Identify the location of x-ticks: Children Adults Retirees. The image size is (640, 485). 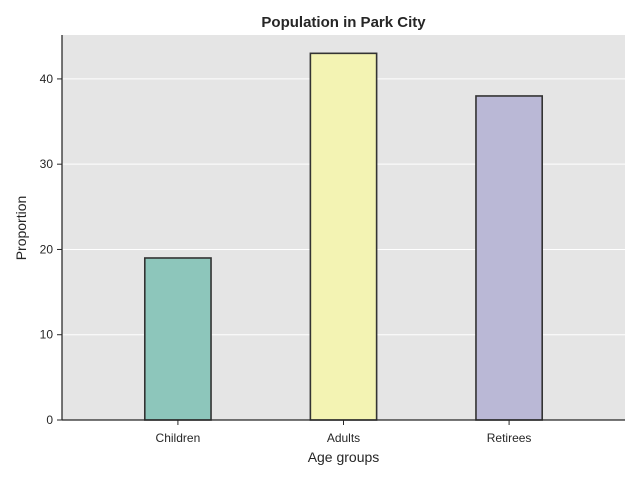
(344, 432).